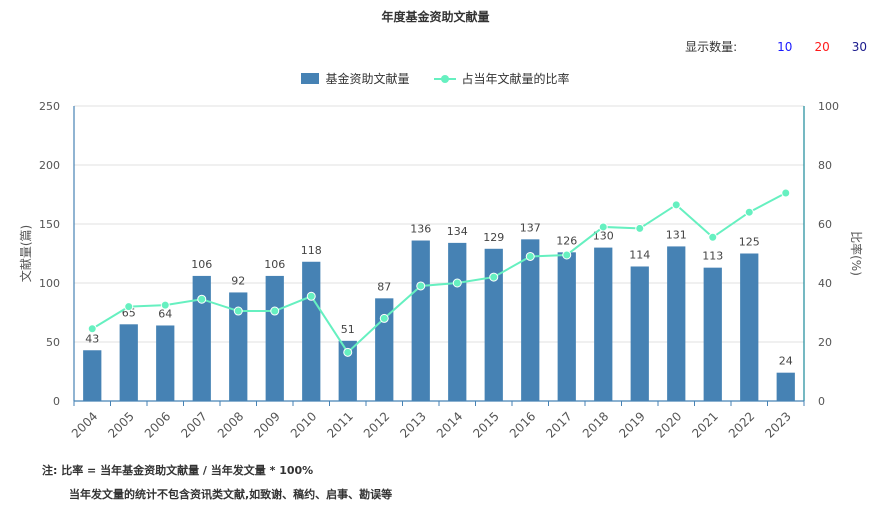  Describe the element at coordinates (776, 46) in the screenshot. I see `display-count-selector: 显示数量: 10 20 30` at that location.